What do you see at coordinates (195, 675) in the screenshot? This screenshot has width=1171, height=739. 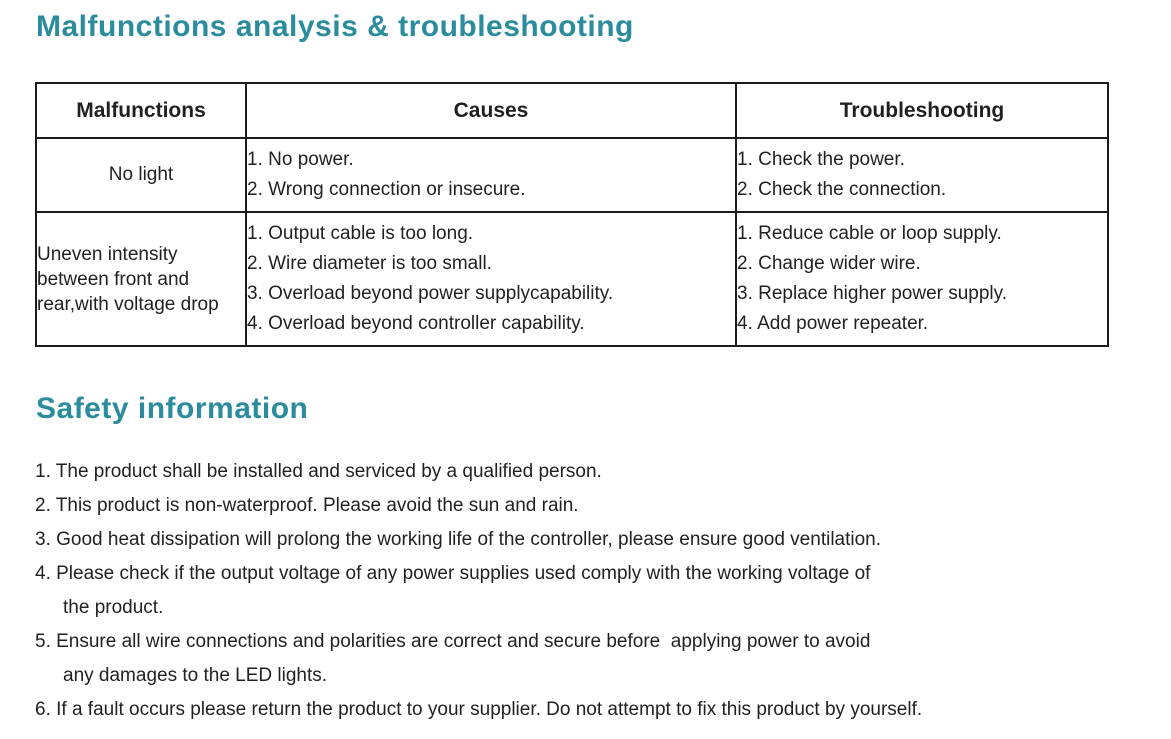 I see `safety-item-line: any damages to the LED lights.` at bounding box center [195, 675].